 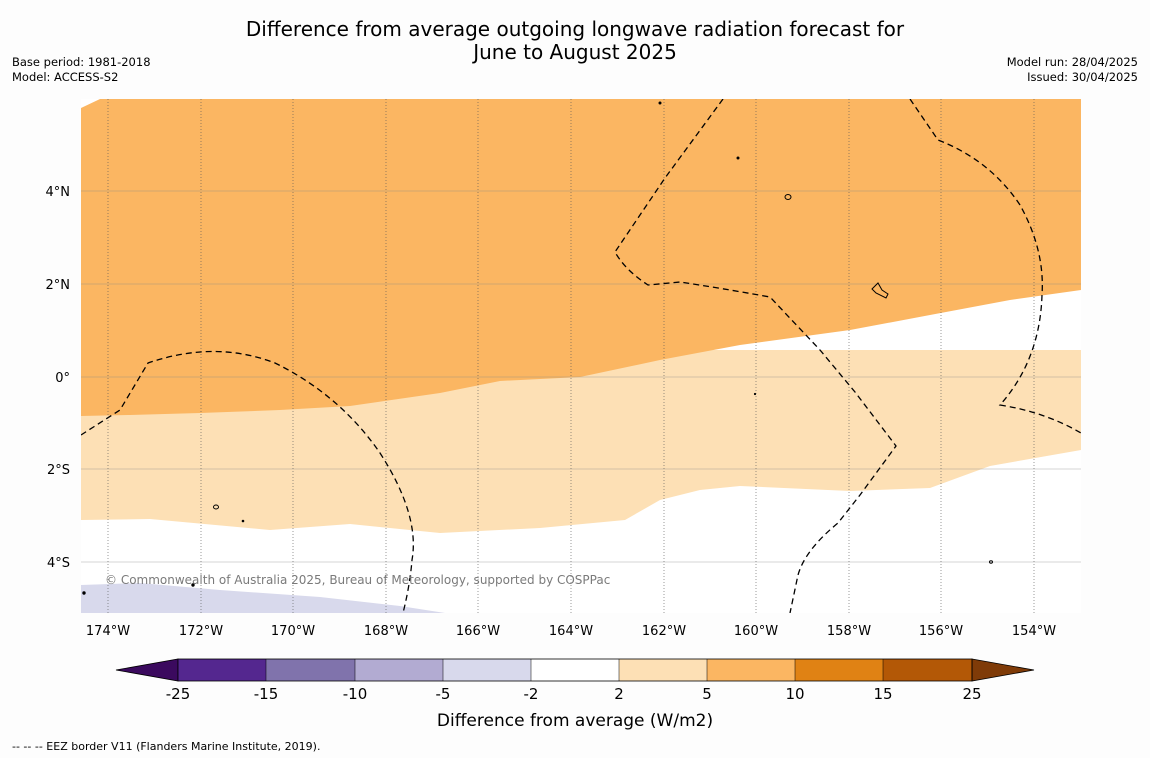 What do you see at coordinates (58, 470) in the screenshot?
I see `lat-label: 2°S` at bounding box center [58, 470].